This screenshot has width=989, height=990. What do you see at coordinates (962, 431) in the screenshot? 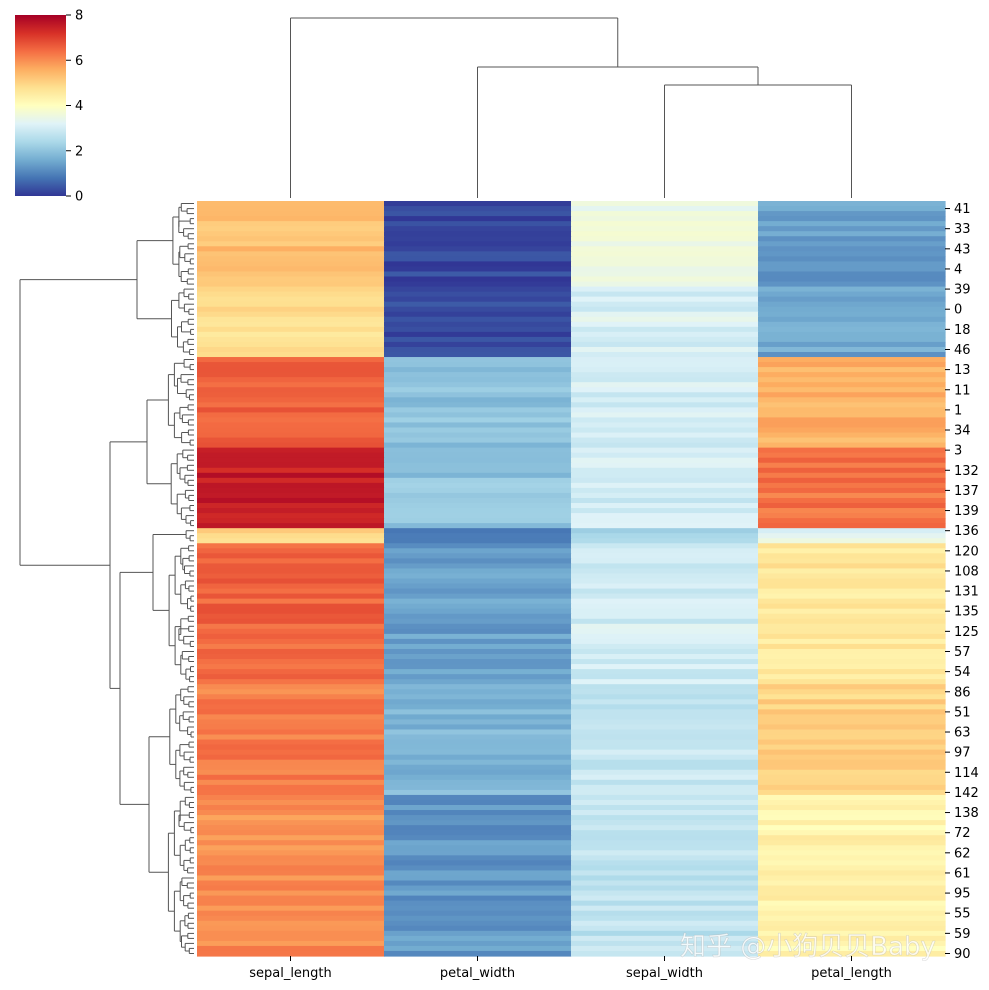
I see `y-tick-label: 34` at bounding box center [962, 431].